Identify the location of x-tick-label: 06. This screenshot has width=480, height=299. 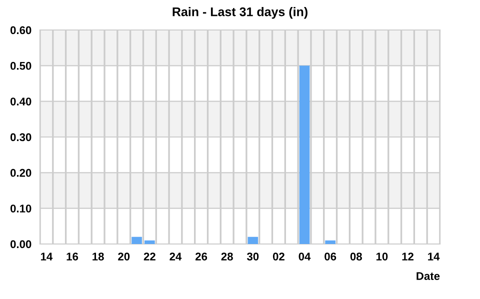
(330, 256).